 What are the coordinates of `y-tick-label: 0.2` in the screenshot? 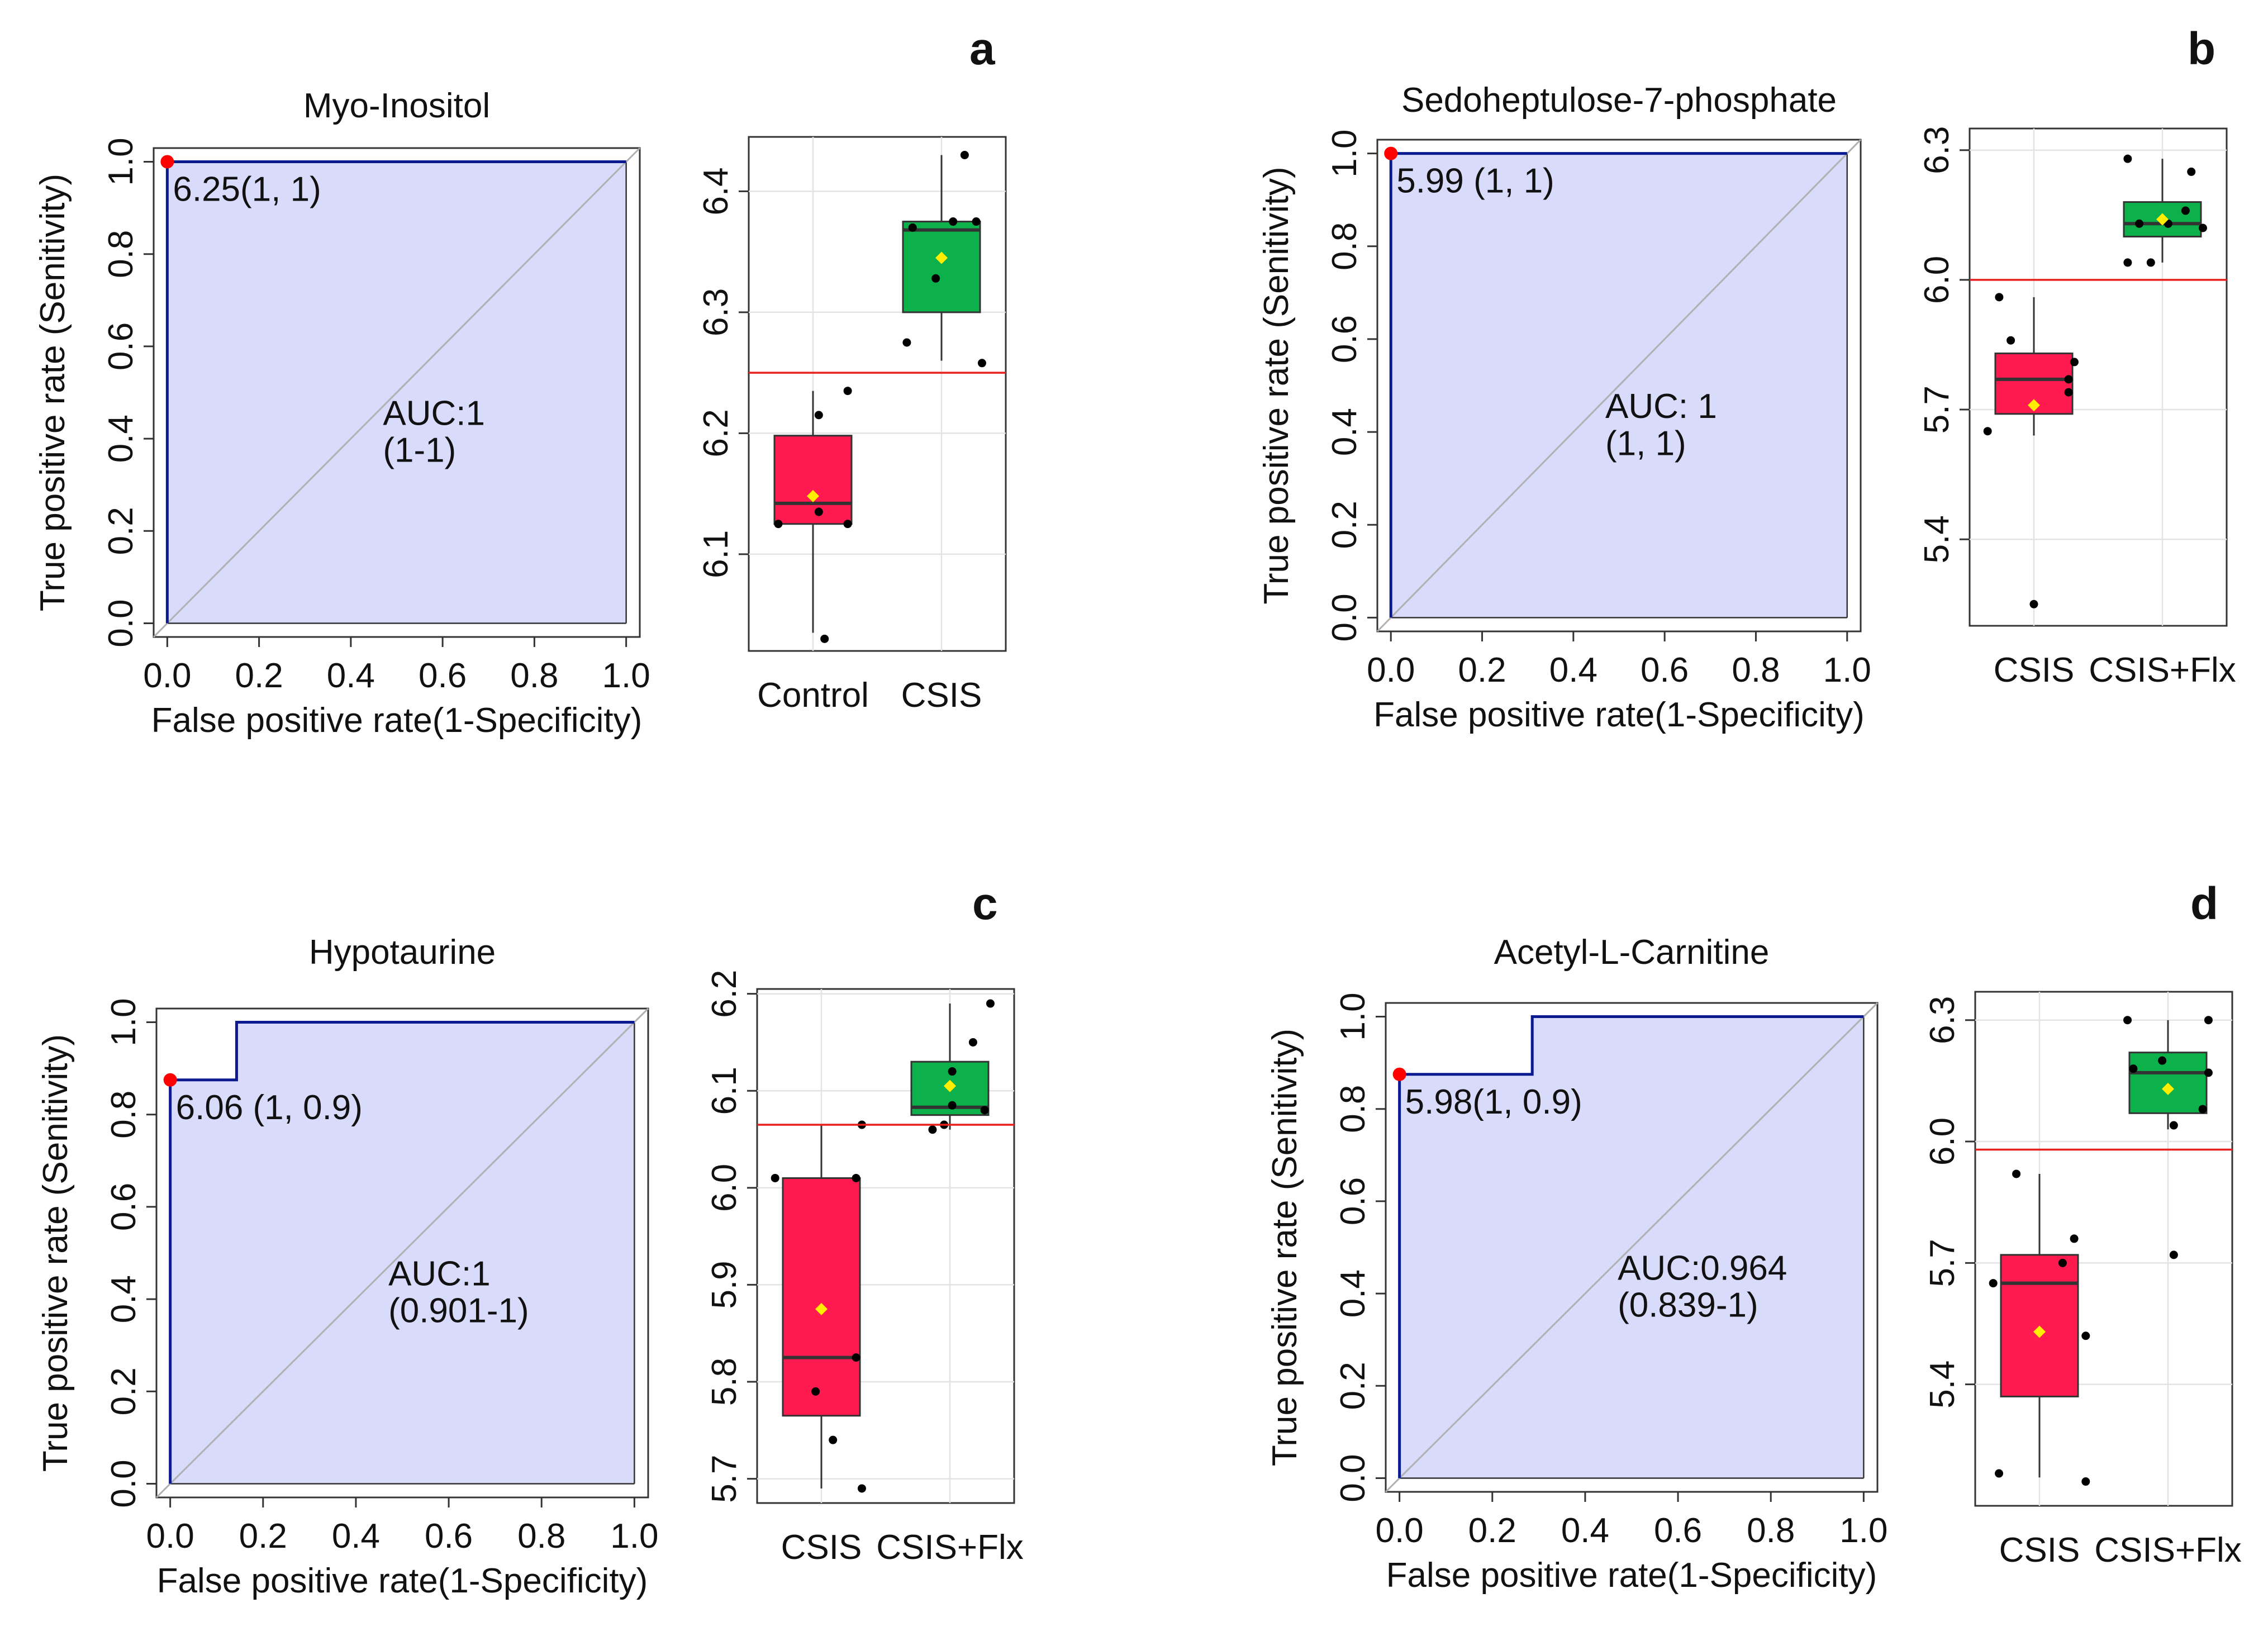 It's located at (1353, 1386).